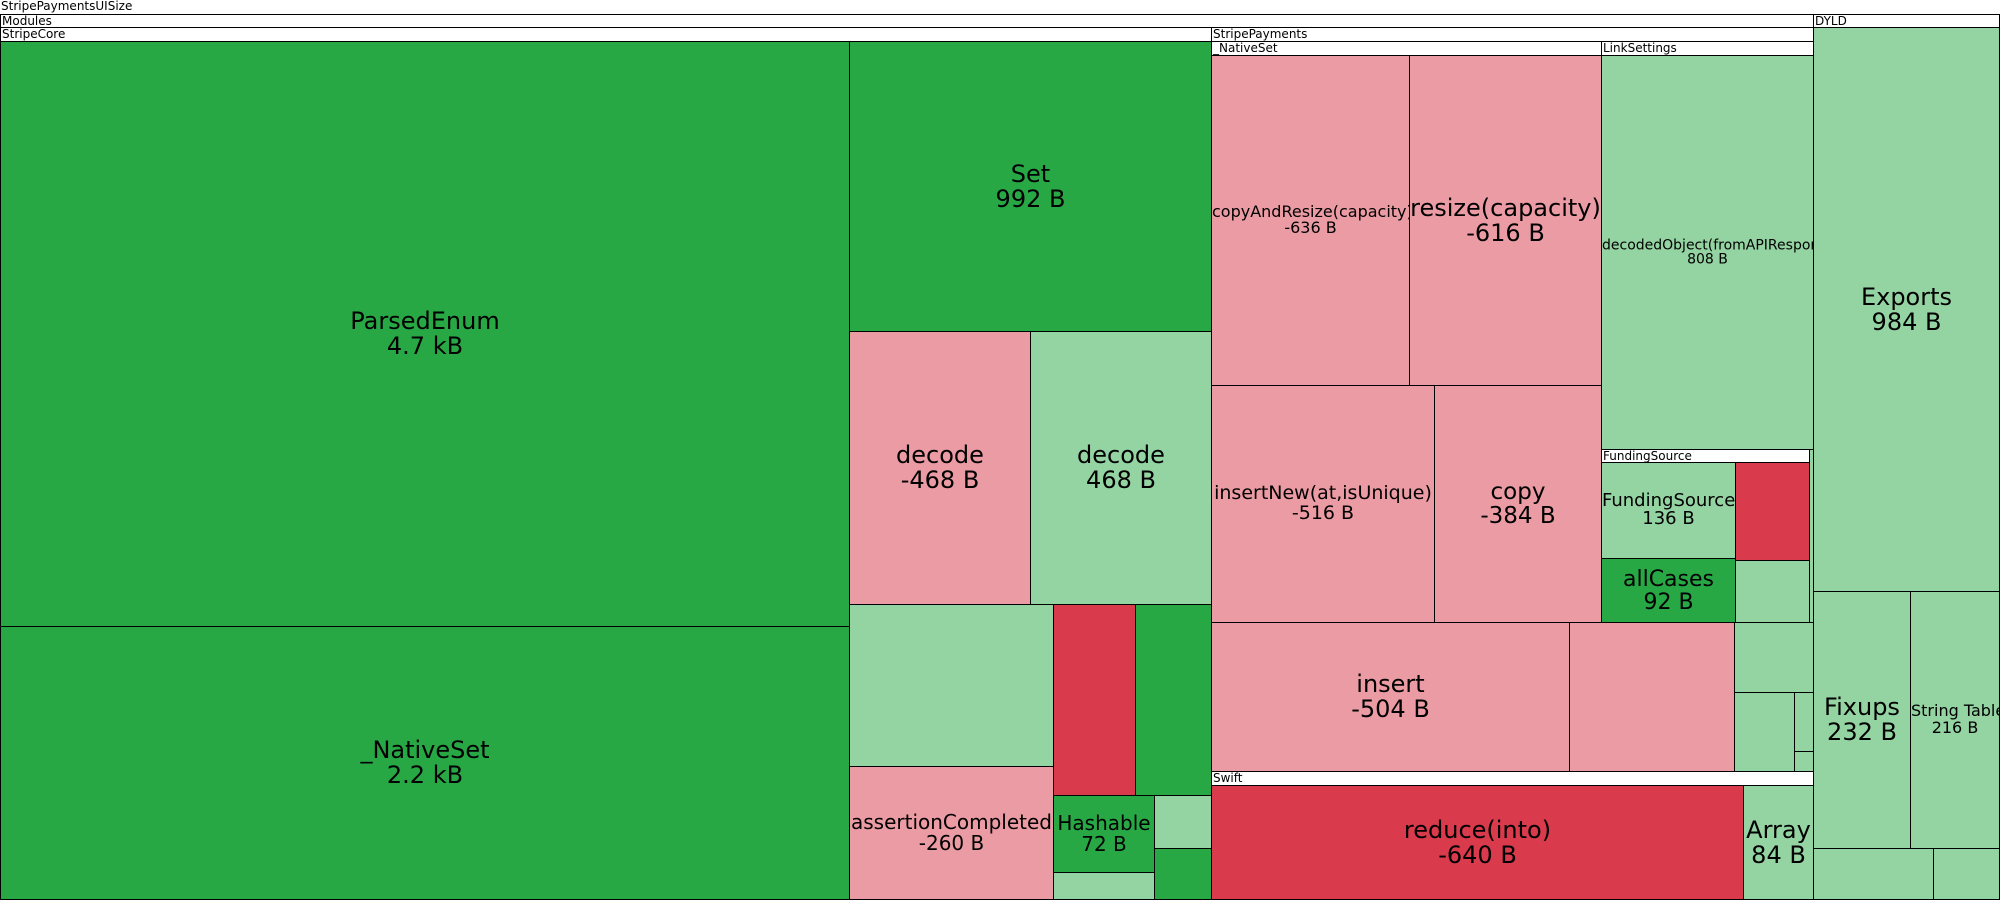 The width and height of the screenshot is (2000, 900). I want to click on tile-name: Exports, so click(1906, 296).